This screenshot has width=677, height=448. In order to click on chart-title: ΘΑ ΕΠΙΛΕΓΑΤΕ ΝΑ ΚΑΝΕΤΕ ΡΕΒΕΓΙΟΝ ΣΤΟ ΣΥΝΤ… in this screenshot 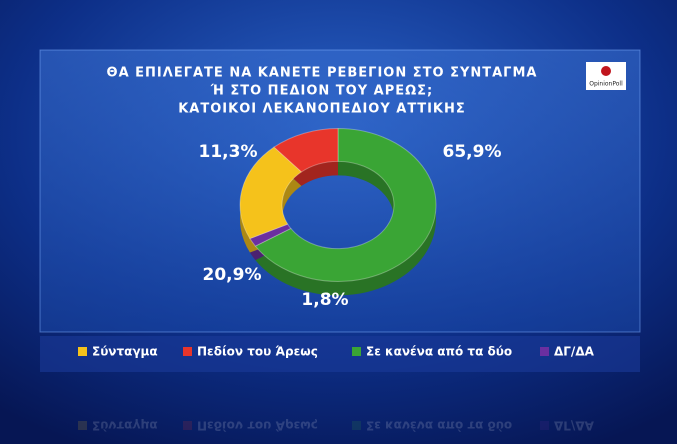, I will do `click(322, 73)`.